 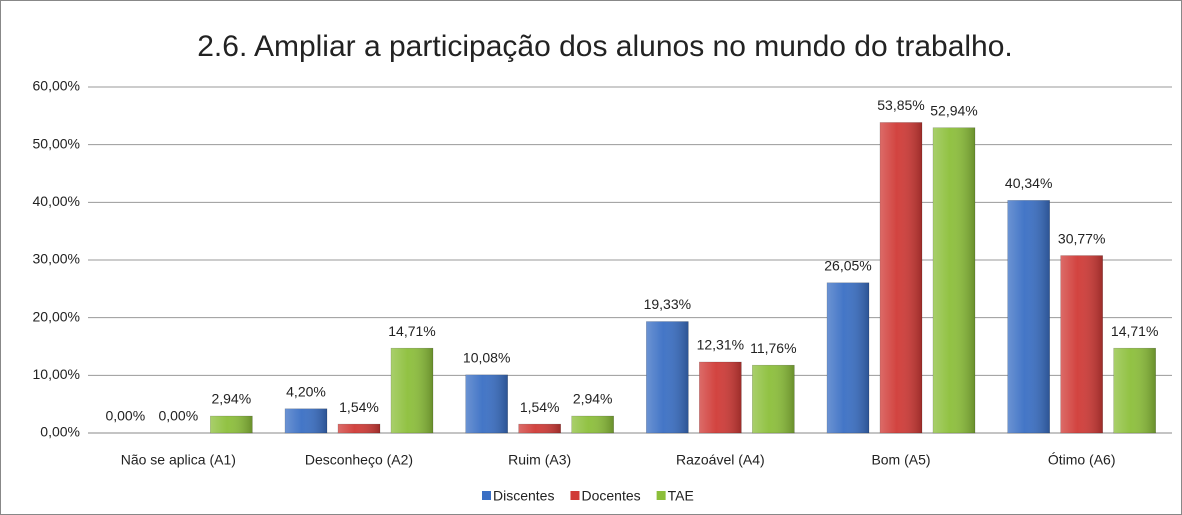 What do you see at coordinates (359, 460) in the screenshot?
I see `x-tick-label: Desconheço (A2)` at bounding box center [359, 460].